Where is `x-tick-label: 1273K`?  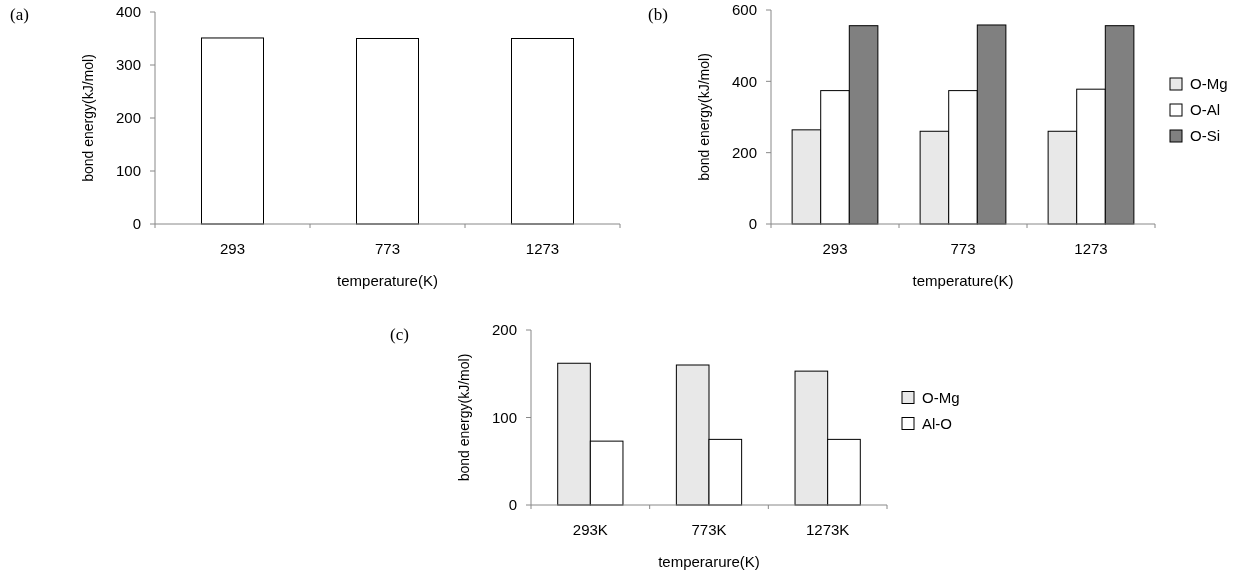
x-tick-label: 1273K is located at coordinates (827, 529).